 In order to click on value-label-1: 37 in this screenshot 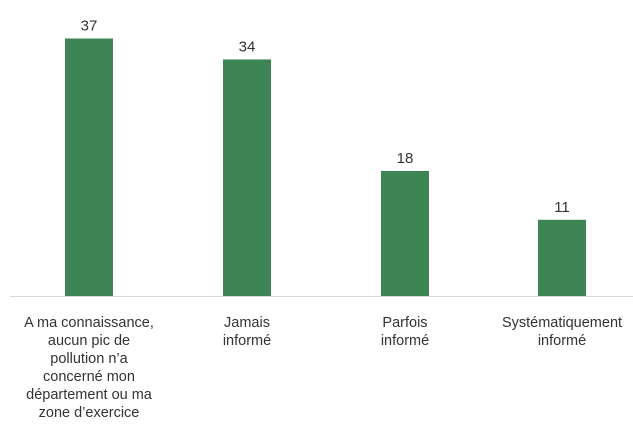, I will do `click(89, 26)`.